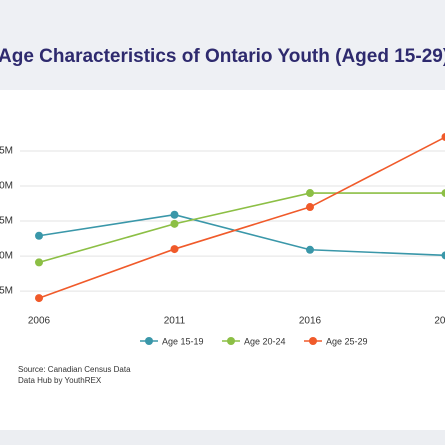 The height and width of the screenshot is (445, 445). Describe the element at coordinates (6, 291) in the screenshot. I see `y-tick-label: 0.75M` at that location.